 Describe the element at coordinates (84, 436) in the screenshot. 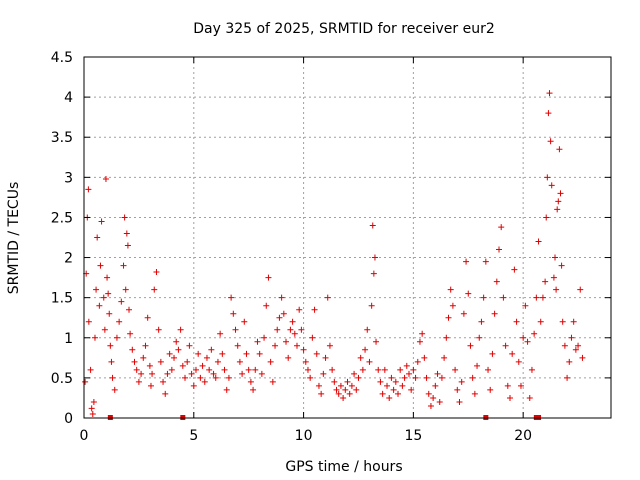

I see `x-tick-label: 0` at that location.